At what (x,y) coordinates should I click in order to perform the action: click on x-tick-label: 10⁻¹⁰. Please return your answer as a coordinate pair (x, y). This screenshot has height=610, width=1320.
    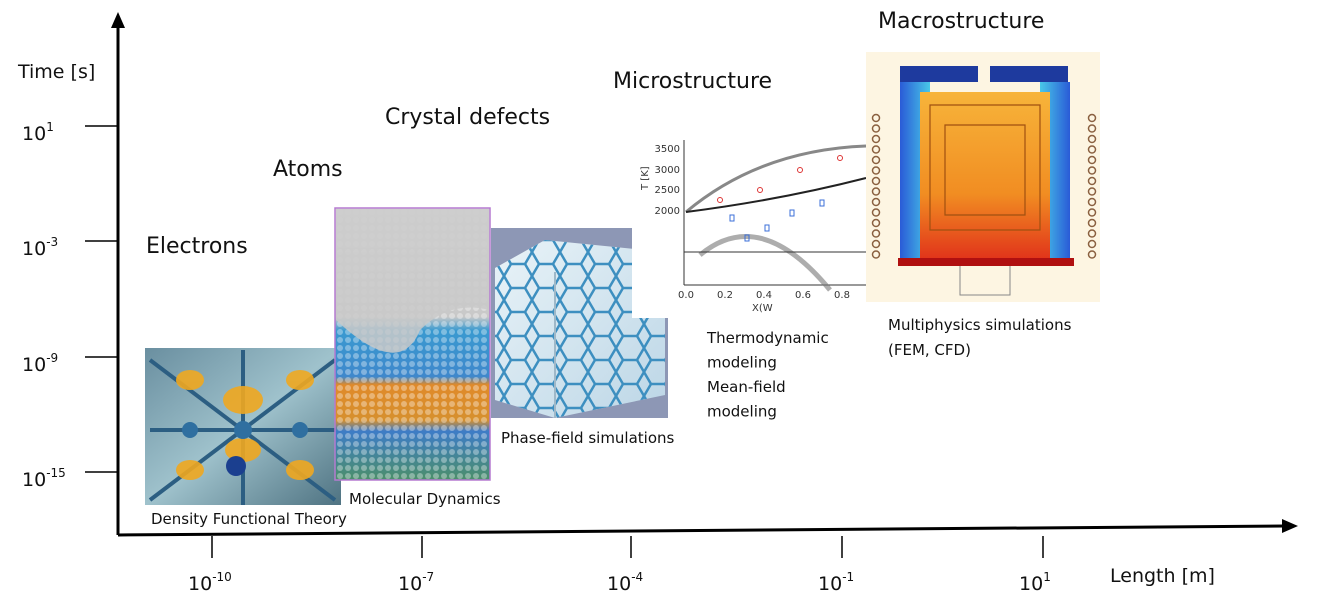
    Looking at the image, I should click on (210, 582).